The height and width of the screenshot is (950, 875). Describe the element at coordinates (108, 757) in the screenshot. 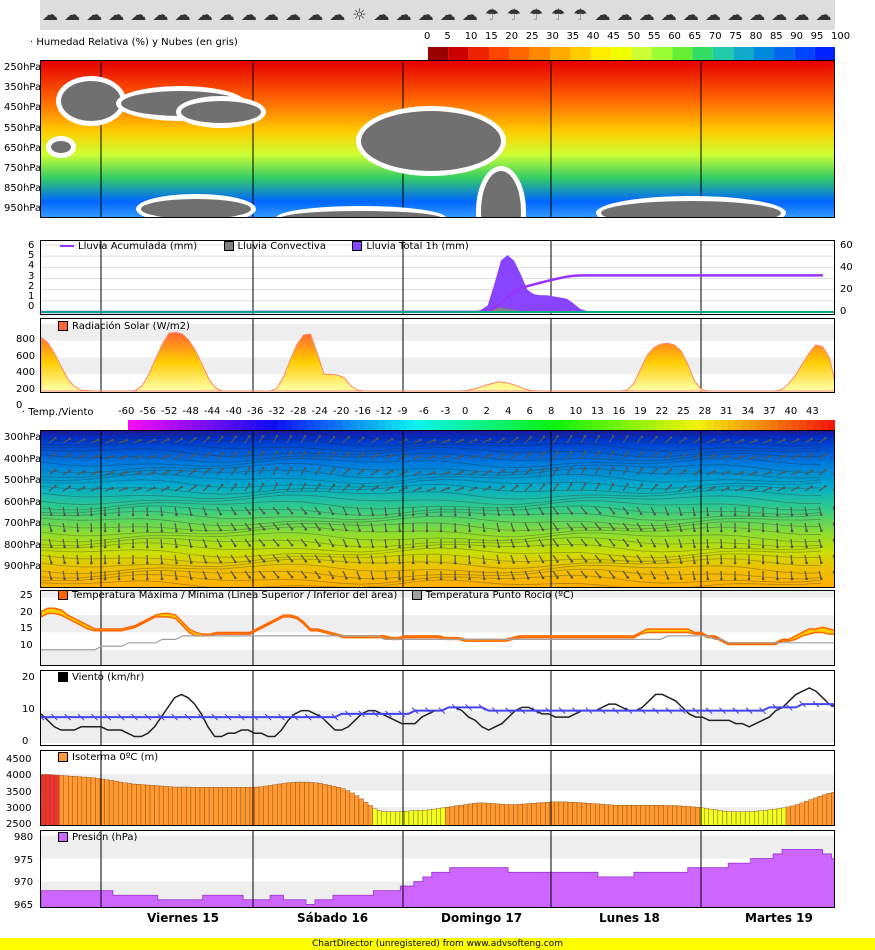

I see `isotherm-legend: Isoterma 0ºC (m)` at that location.